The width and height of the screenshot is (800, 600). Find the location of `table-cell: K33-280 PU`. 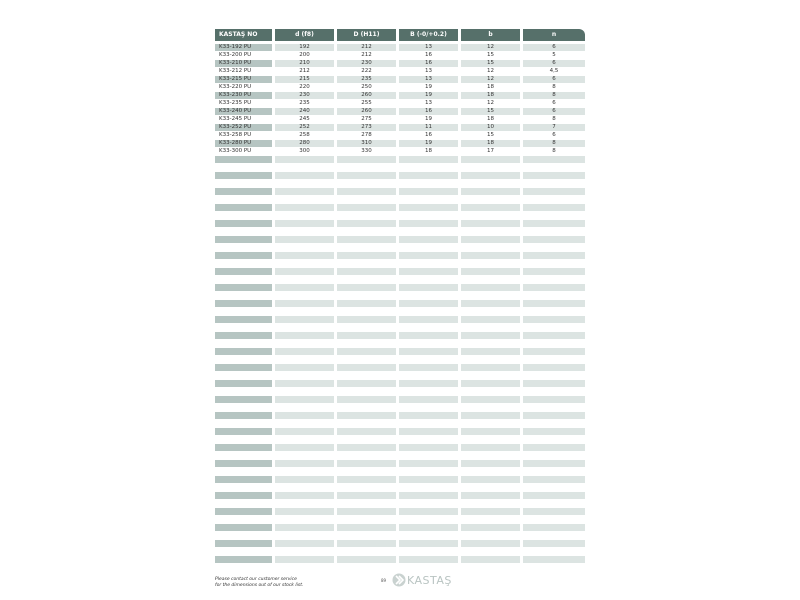

table-cell: K33-280 PU is located at coordinates (243, 143).